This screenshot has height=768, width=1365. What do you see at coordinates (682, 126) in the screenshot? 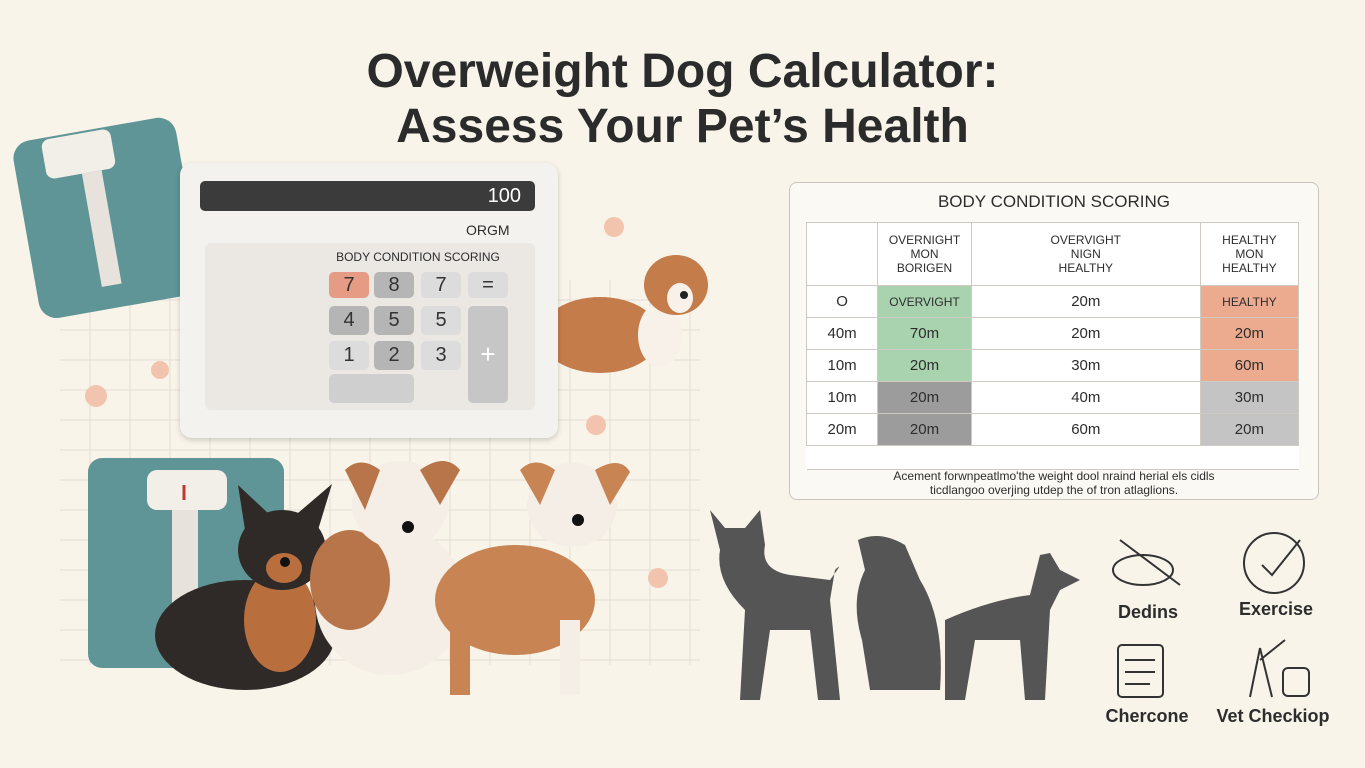
I see `page-title: Assess Your Pet’s Health` at bounding box center [682, 126].